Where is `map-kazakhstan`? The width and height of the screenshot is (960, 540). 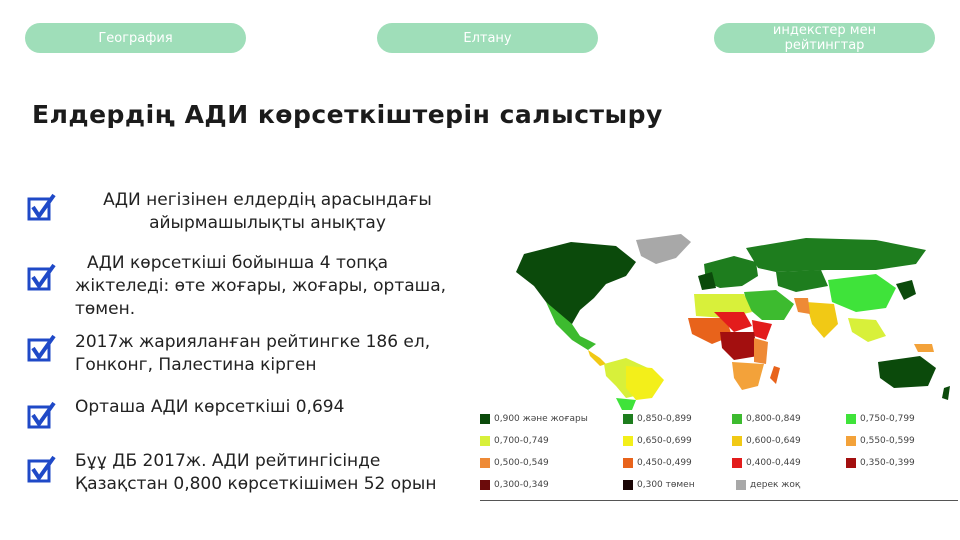 map-kazakhstan is located at coordinates (802, 281).